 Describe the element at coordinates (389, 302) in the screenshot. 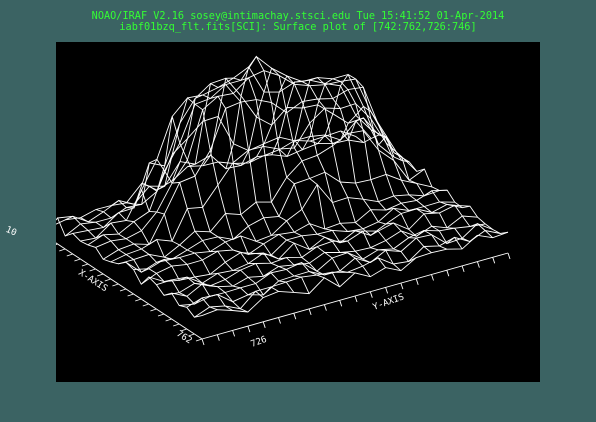

I see `y-axis-label: Y-AXIS` at that location.